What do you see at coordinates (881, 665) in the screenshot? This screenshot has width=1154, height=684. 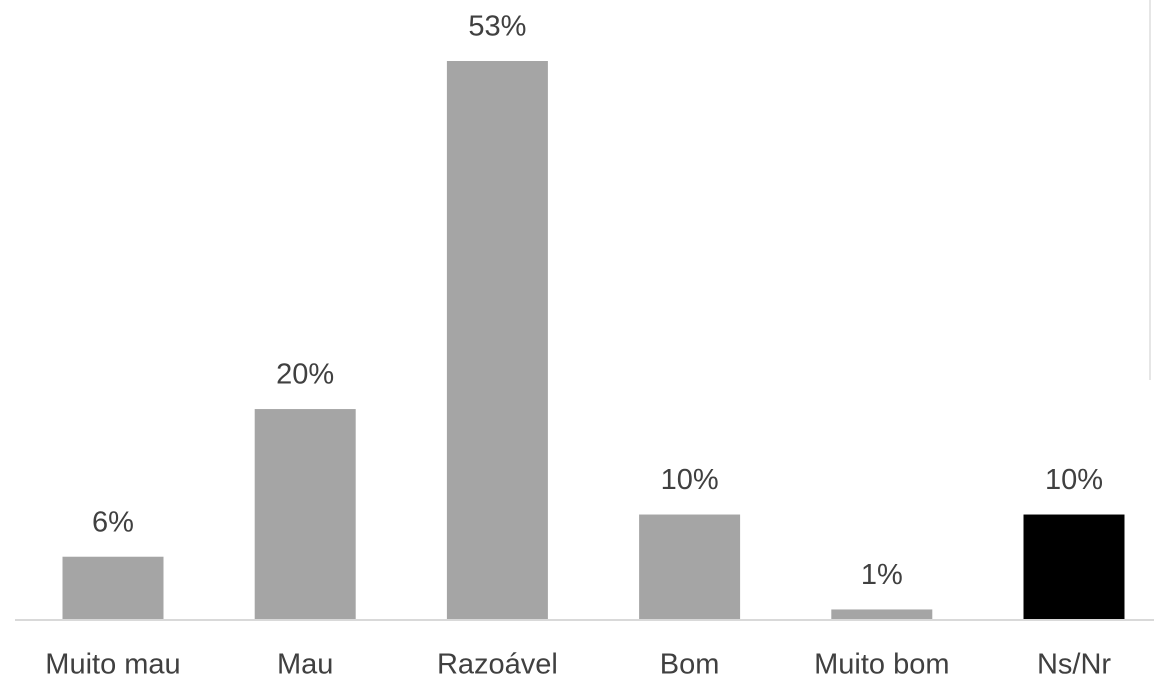 I see `x-tick-label: Muito bom` at bounding box center [881, 665].